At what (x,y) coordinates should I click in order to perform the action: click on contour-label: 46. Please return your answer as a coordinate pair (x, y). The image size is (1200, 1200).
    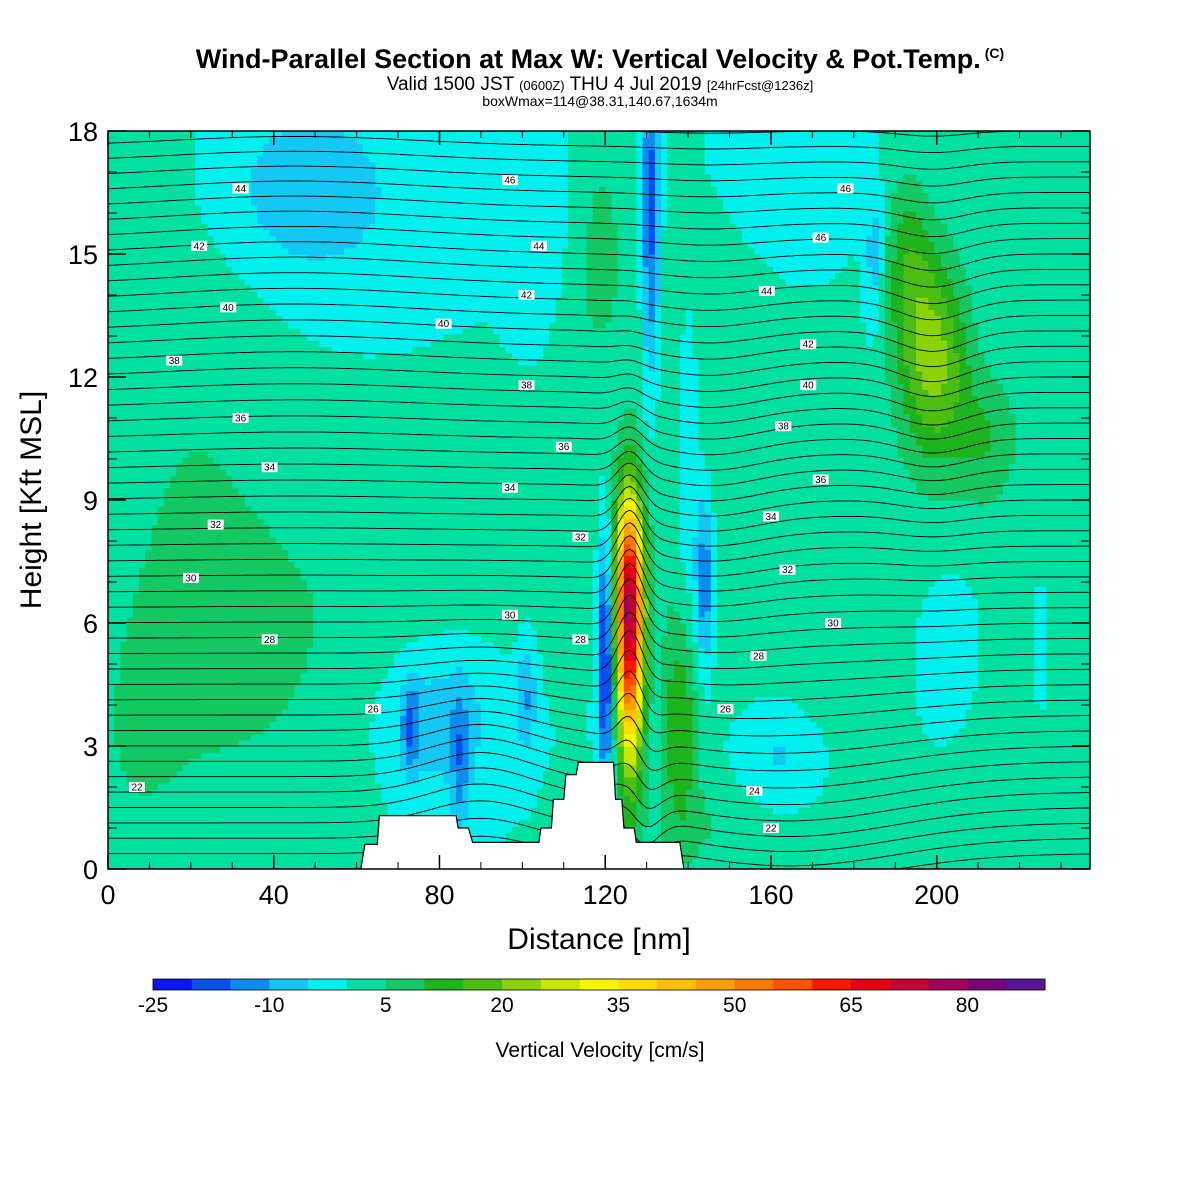
    Looking at the image, I should click on (845, 189).